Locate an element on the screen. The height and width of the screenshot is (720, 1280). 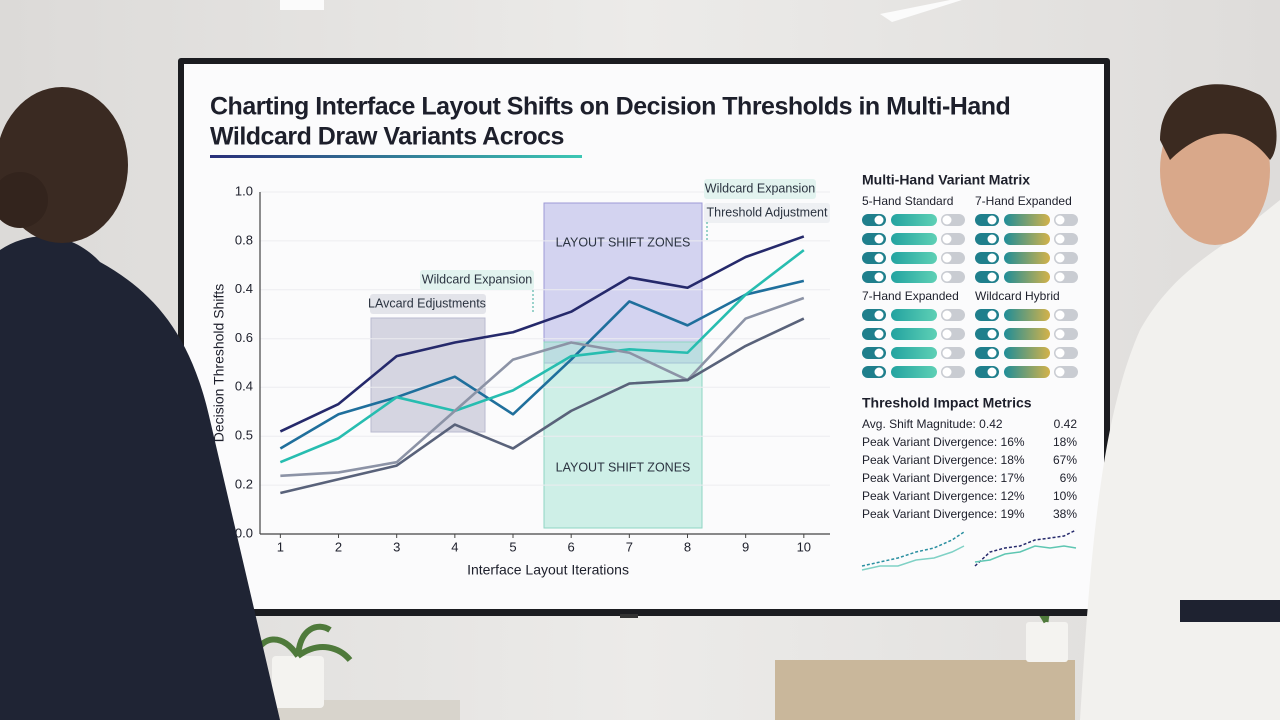
x-axis-label: Interface Layout Iterations is located at coordinates (548, 570).